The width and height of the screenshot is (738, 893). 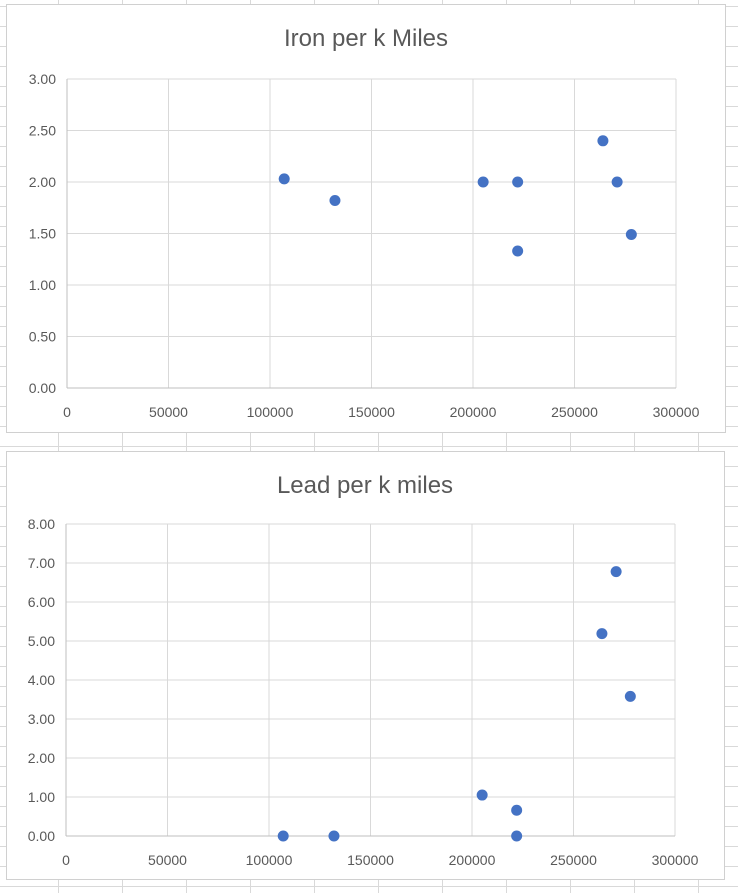 What do you see at coordinates (42, 234) in the screenshot?
I see `y-tick-label: 1.50` at bounding box center [42, 234].